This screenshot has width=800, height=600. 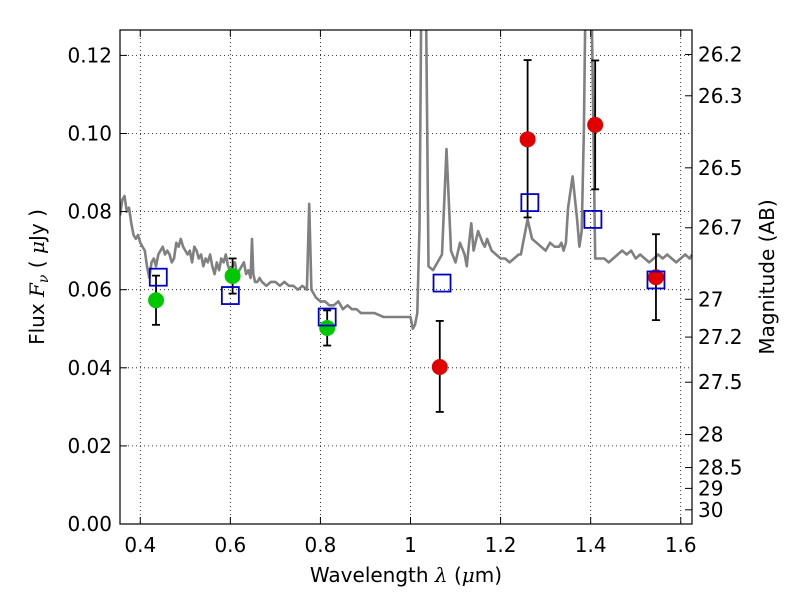 What do you see at coordinates (89, 446) in the screenshot?
I see `y-tick-label: 0.02` at bounding box center [89, 446].